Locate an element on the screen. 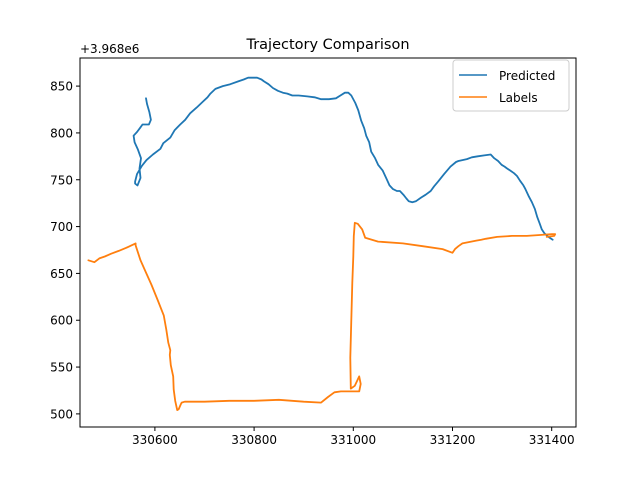  legend: Predicted Labels is located at coordinates (511, 85).